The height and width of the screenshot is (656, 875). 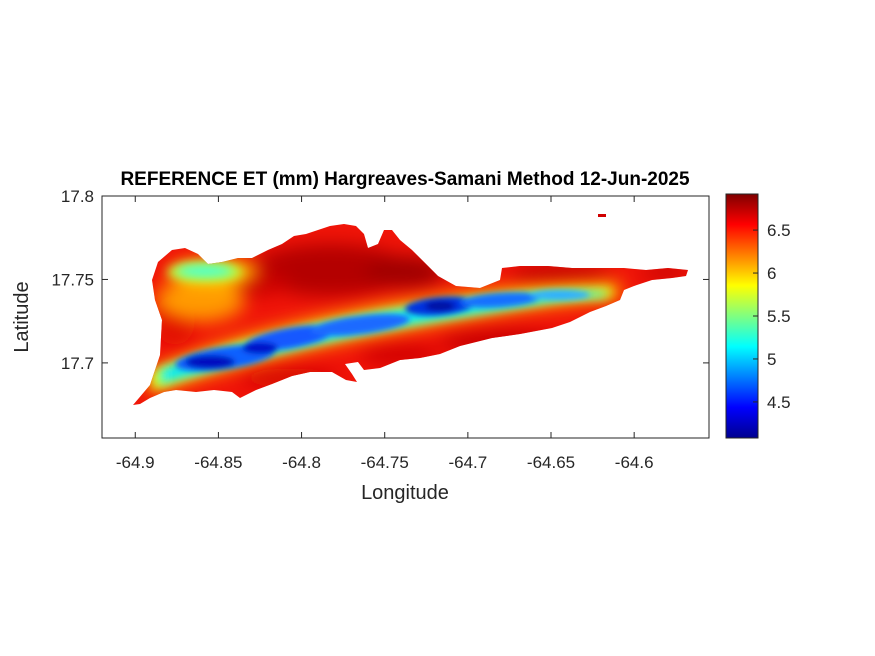 I want to click on y-axis-label: Latitude, so click(x=22, y=316).